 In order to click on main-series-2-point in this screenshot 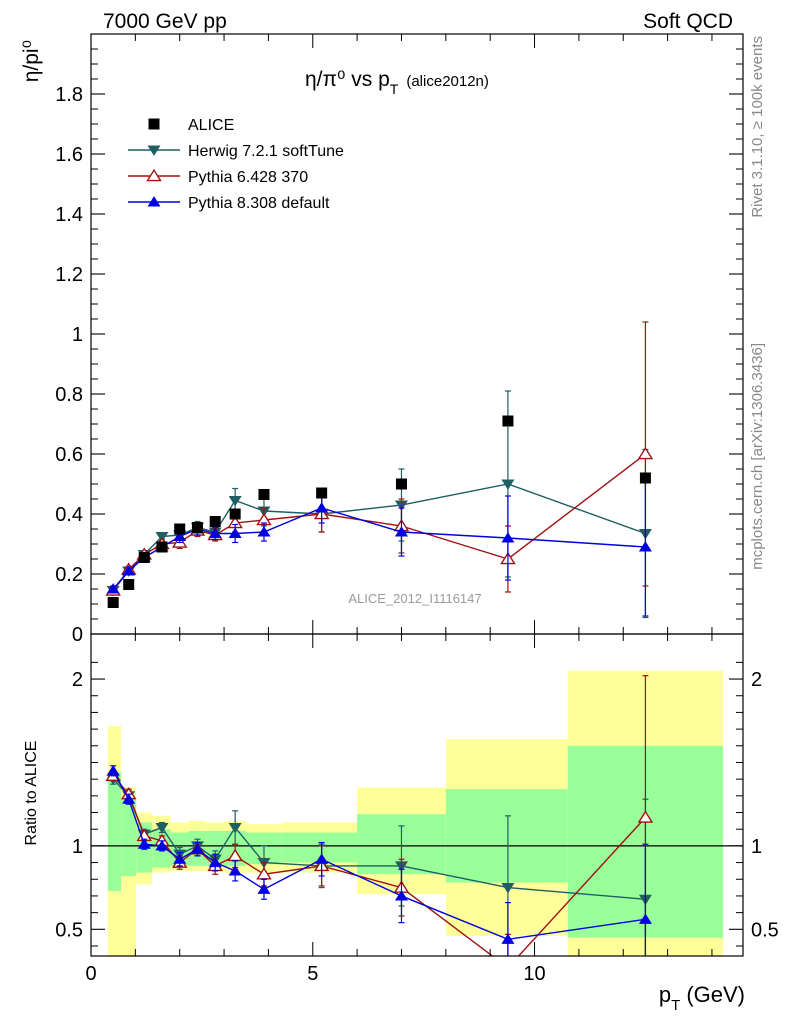, I will do `click(645, 453)`.